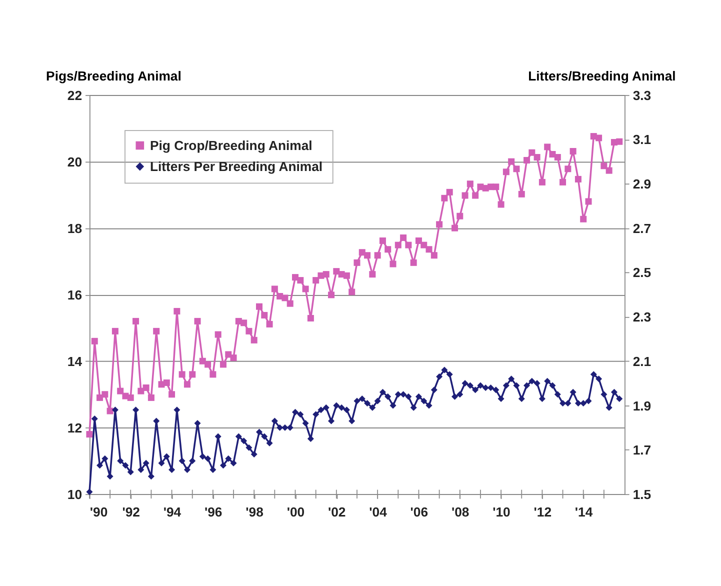 The image size is (721, 586). Describe the element at coordinates (99, 512) in the screenshot. I see `x-tick-label: '90` at that location.